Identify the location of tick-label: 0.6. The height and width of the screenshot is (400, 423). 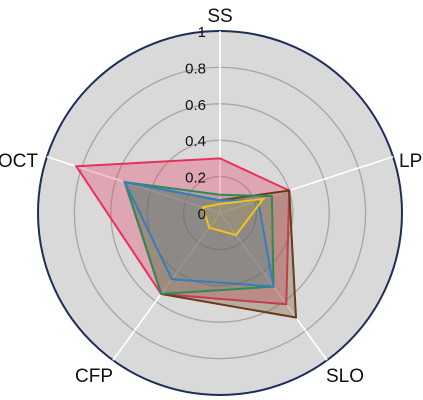
(195, 105).